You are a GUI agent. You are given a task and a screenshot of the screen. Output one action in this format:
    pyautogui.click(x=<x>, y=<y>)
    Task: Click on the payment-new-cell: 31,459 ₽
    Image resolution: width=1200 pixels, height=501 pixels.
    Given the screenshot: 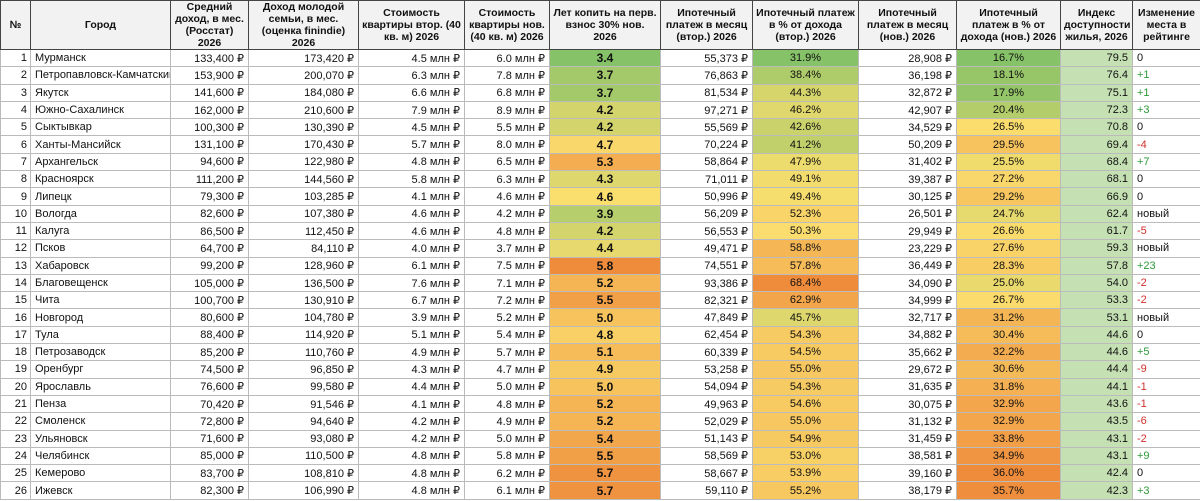 What is the action you would take?
    pyautogui.click(x=907, y=438)
    